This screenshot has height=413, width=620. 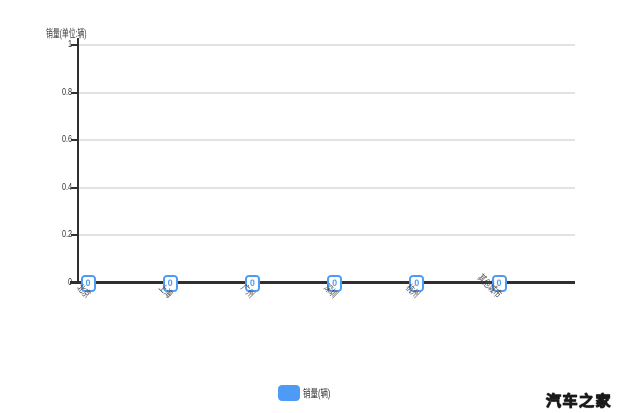 What do you see at coordinates (289, 393) in the screenshot?
I see `legend-swatch-icon` at bounding box center [289, 393].